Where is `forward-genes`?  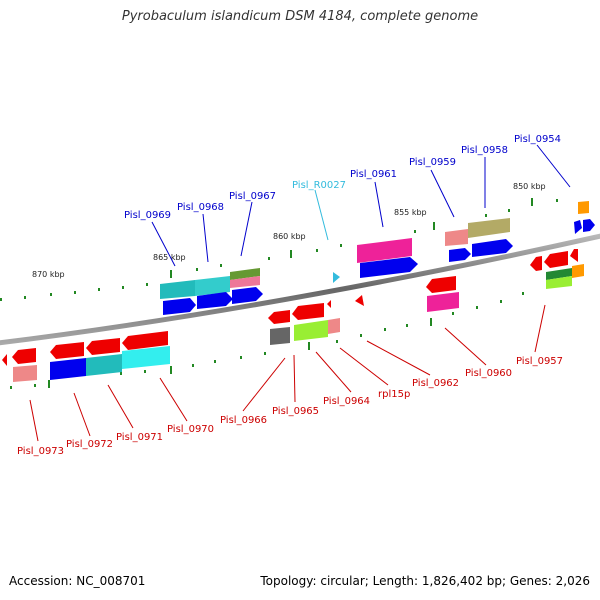
forward-genes is located at coordinates (377, 258).